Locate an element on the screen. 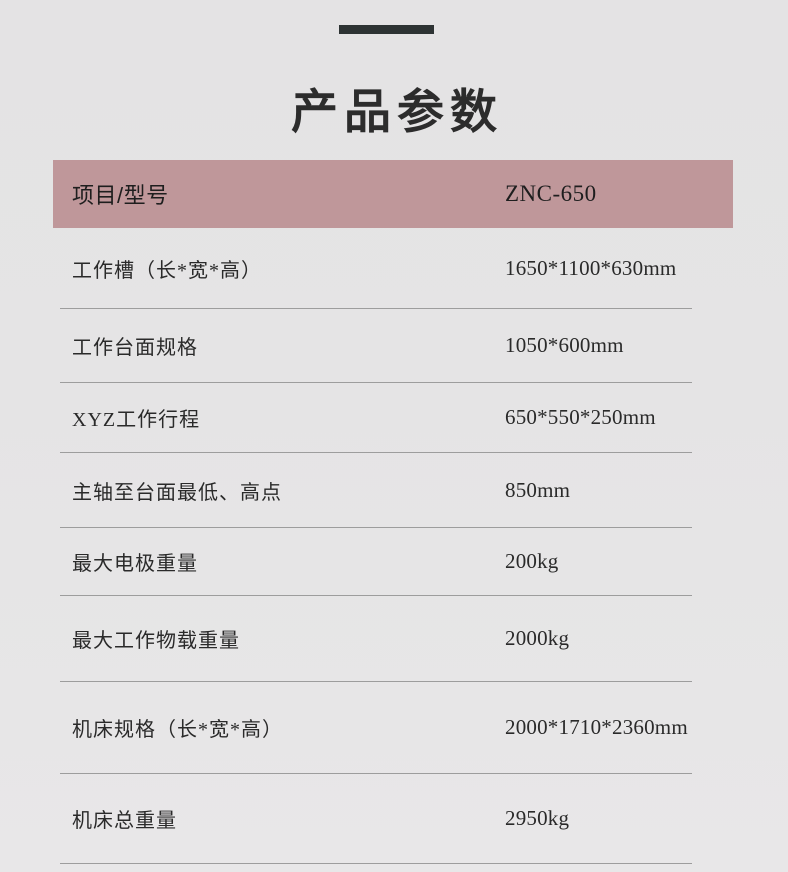 The width and height of the screenshot is (788, 872). spec-header-value: ZNC-650 is located at coordinates (551, 193).